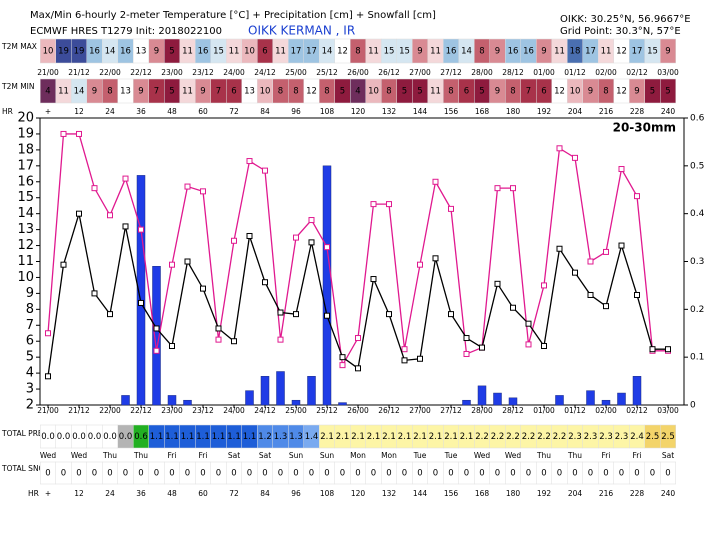  I want to click on cell-label: 12, so click(559, 92).